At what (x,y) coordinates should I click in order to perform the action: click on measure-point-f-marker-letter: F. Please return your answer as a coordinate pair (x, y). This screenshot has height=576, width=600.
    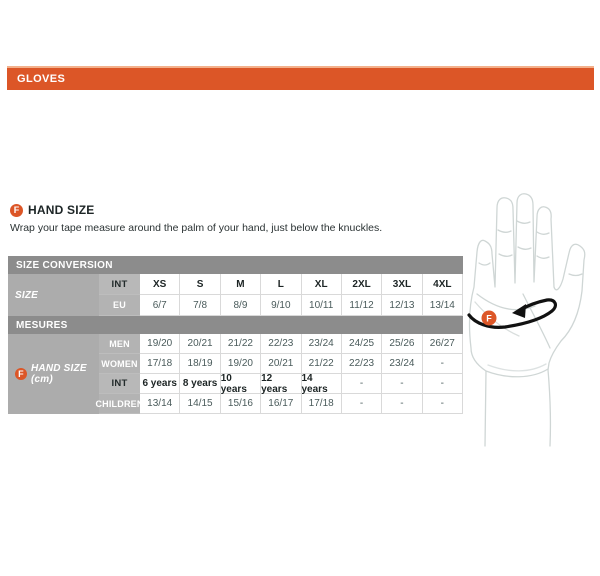
    Looking at the image, I should click on (489, 319).